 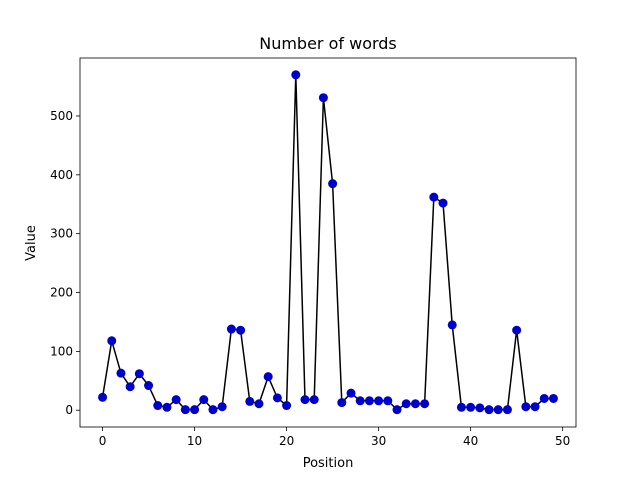 What do you see at coordinates (31, 243) in the screenshot?
I see `y-axis-label: Value` at bounding box center [31, 243].